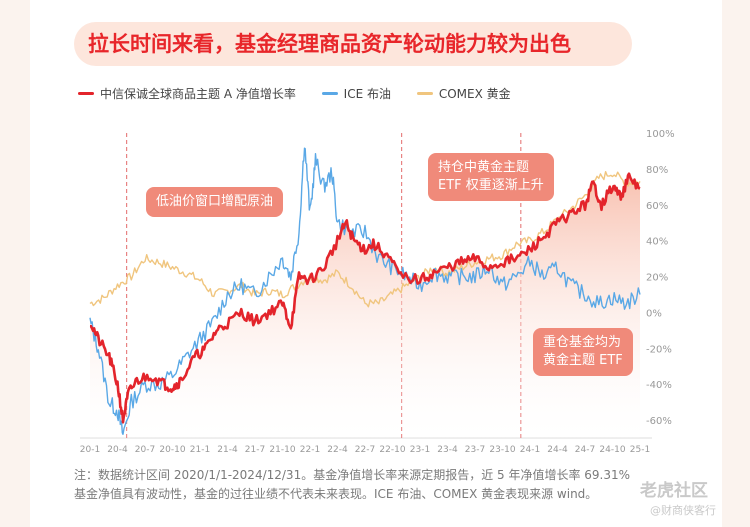 The image size is (750, 527). I want to click on x-tick-label: 21-10, so click(282, 450).